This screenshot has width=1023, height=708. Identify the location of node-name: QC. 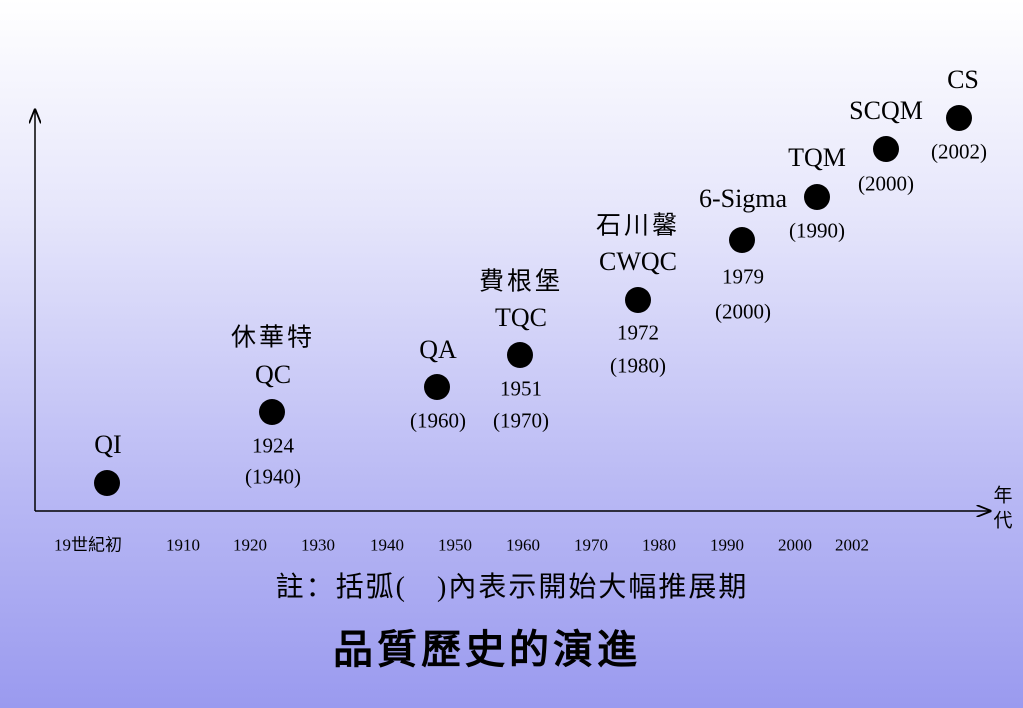
(273, 374).